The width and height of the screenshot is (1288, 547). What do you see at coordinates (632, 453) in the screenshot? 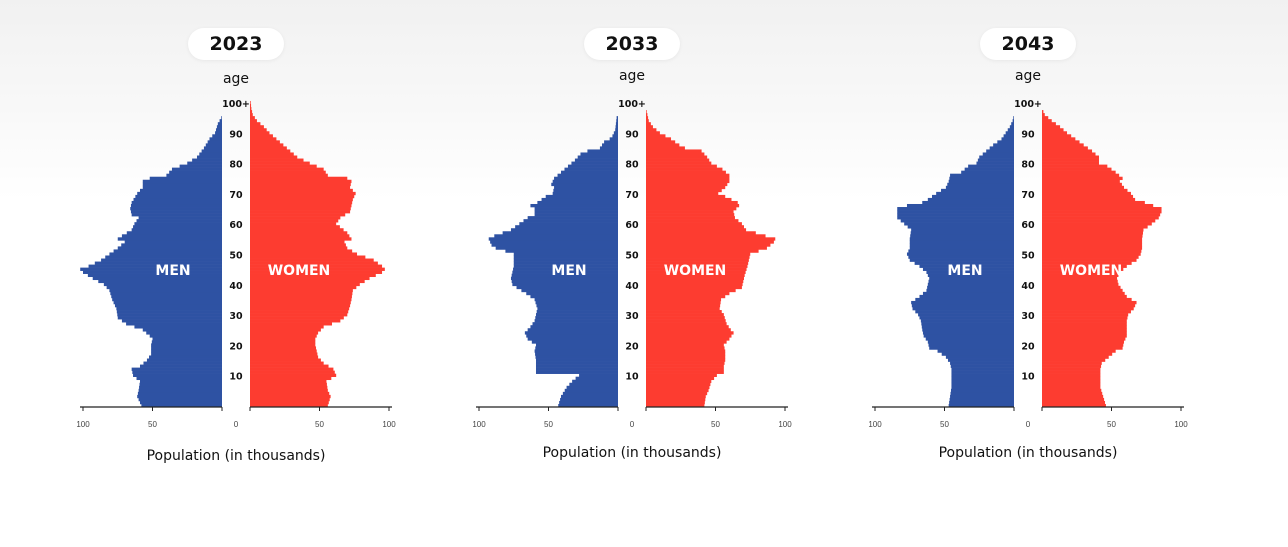
I see `x-axis-title: Population (in thousands)` at bounding box center [632, 453].